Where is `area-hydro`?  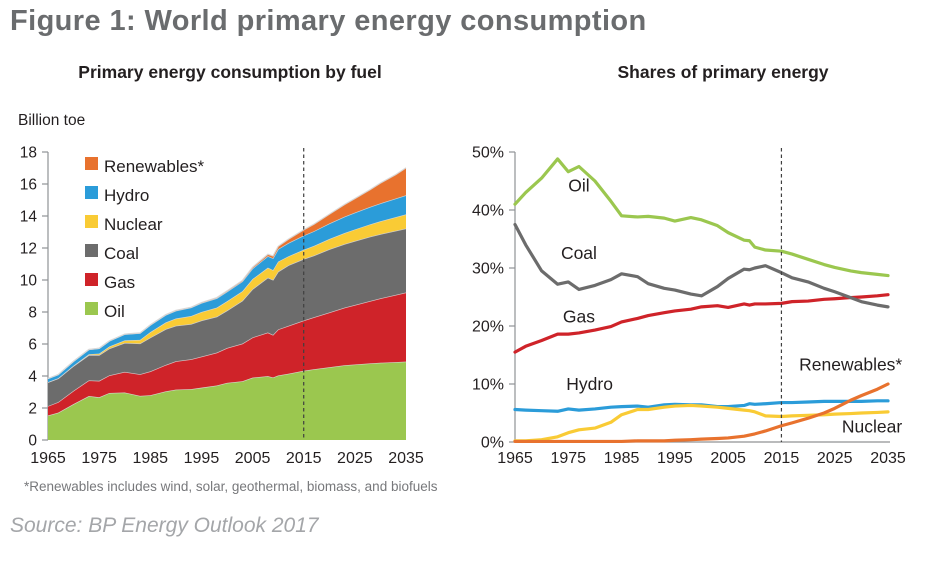
area-hydro is located at coordinates (227, 289).